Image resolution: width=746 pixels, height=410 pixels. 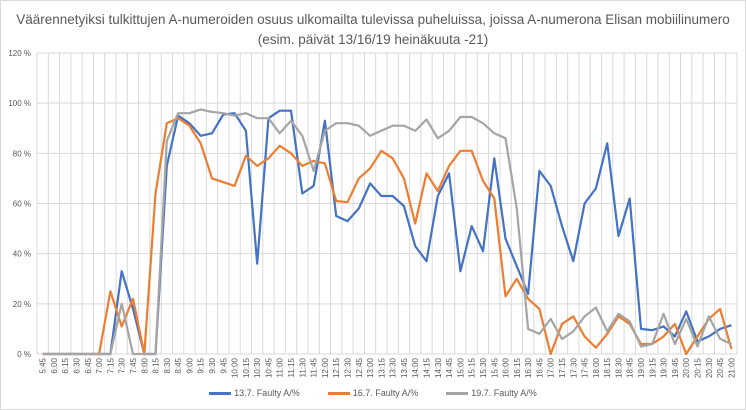 I want to click on x-tick-label: 17:15, so click(x=562, y=367).